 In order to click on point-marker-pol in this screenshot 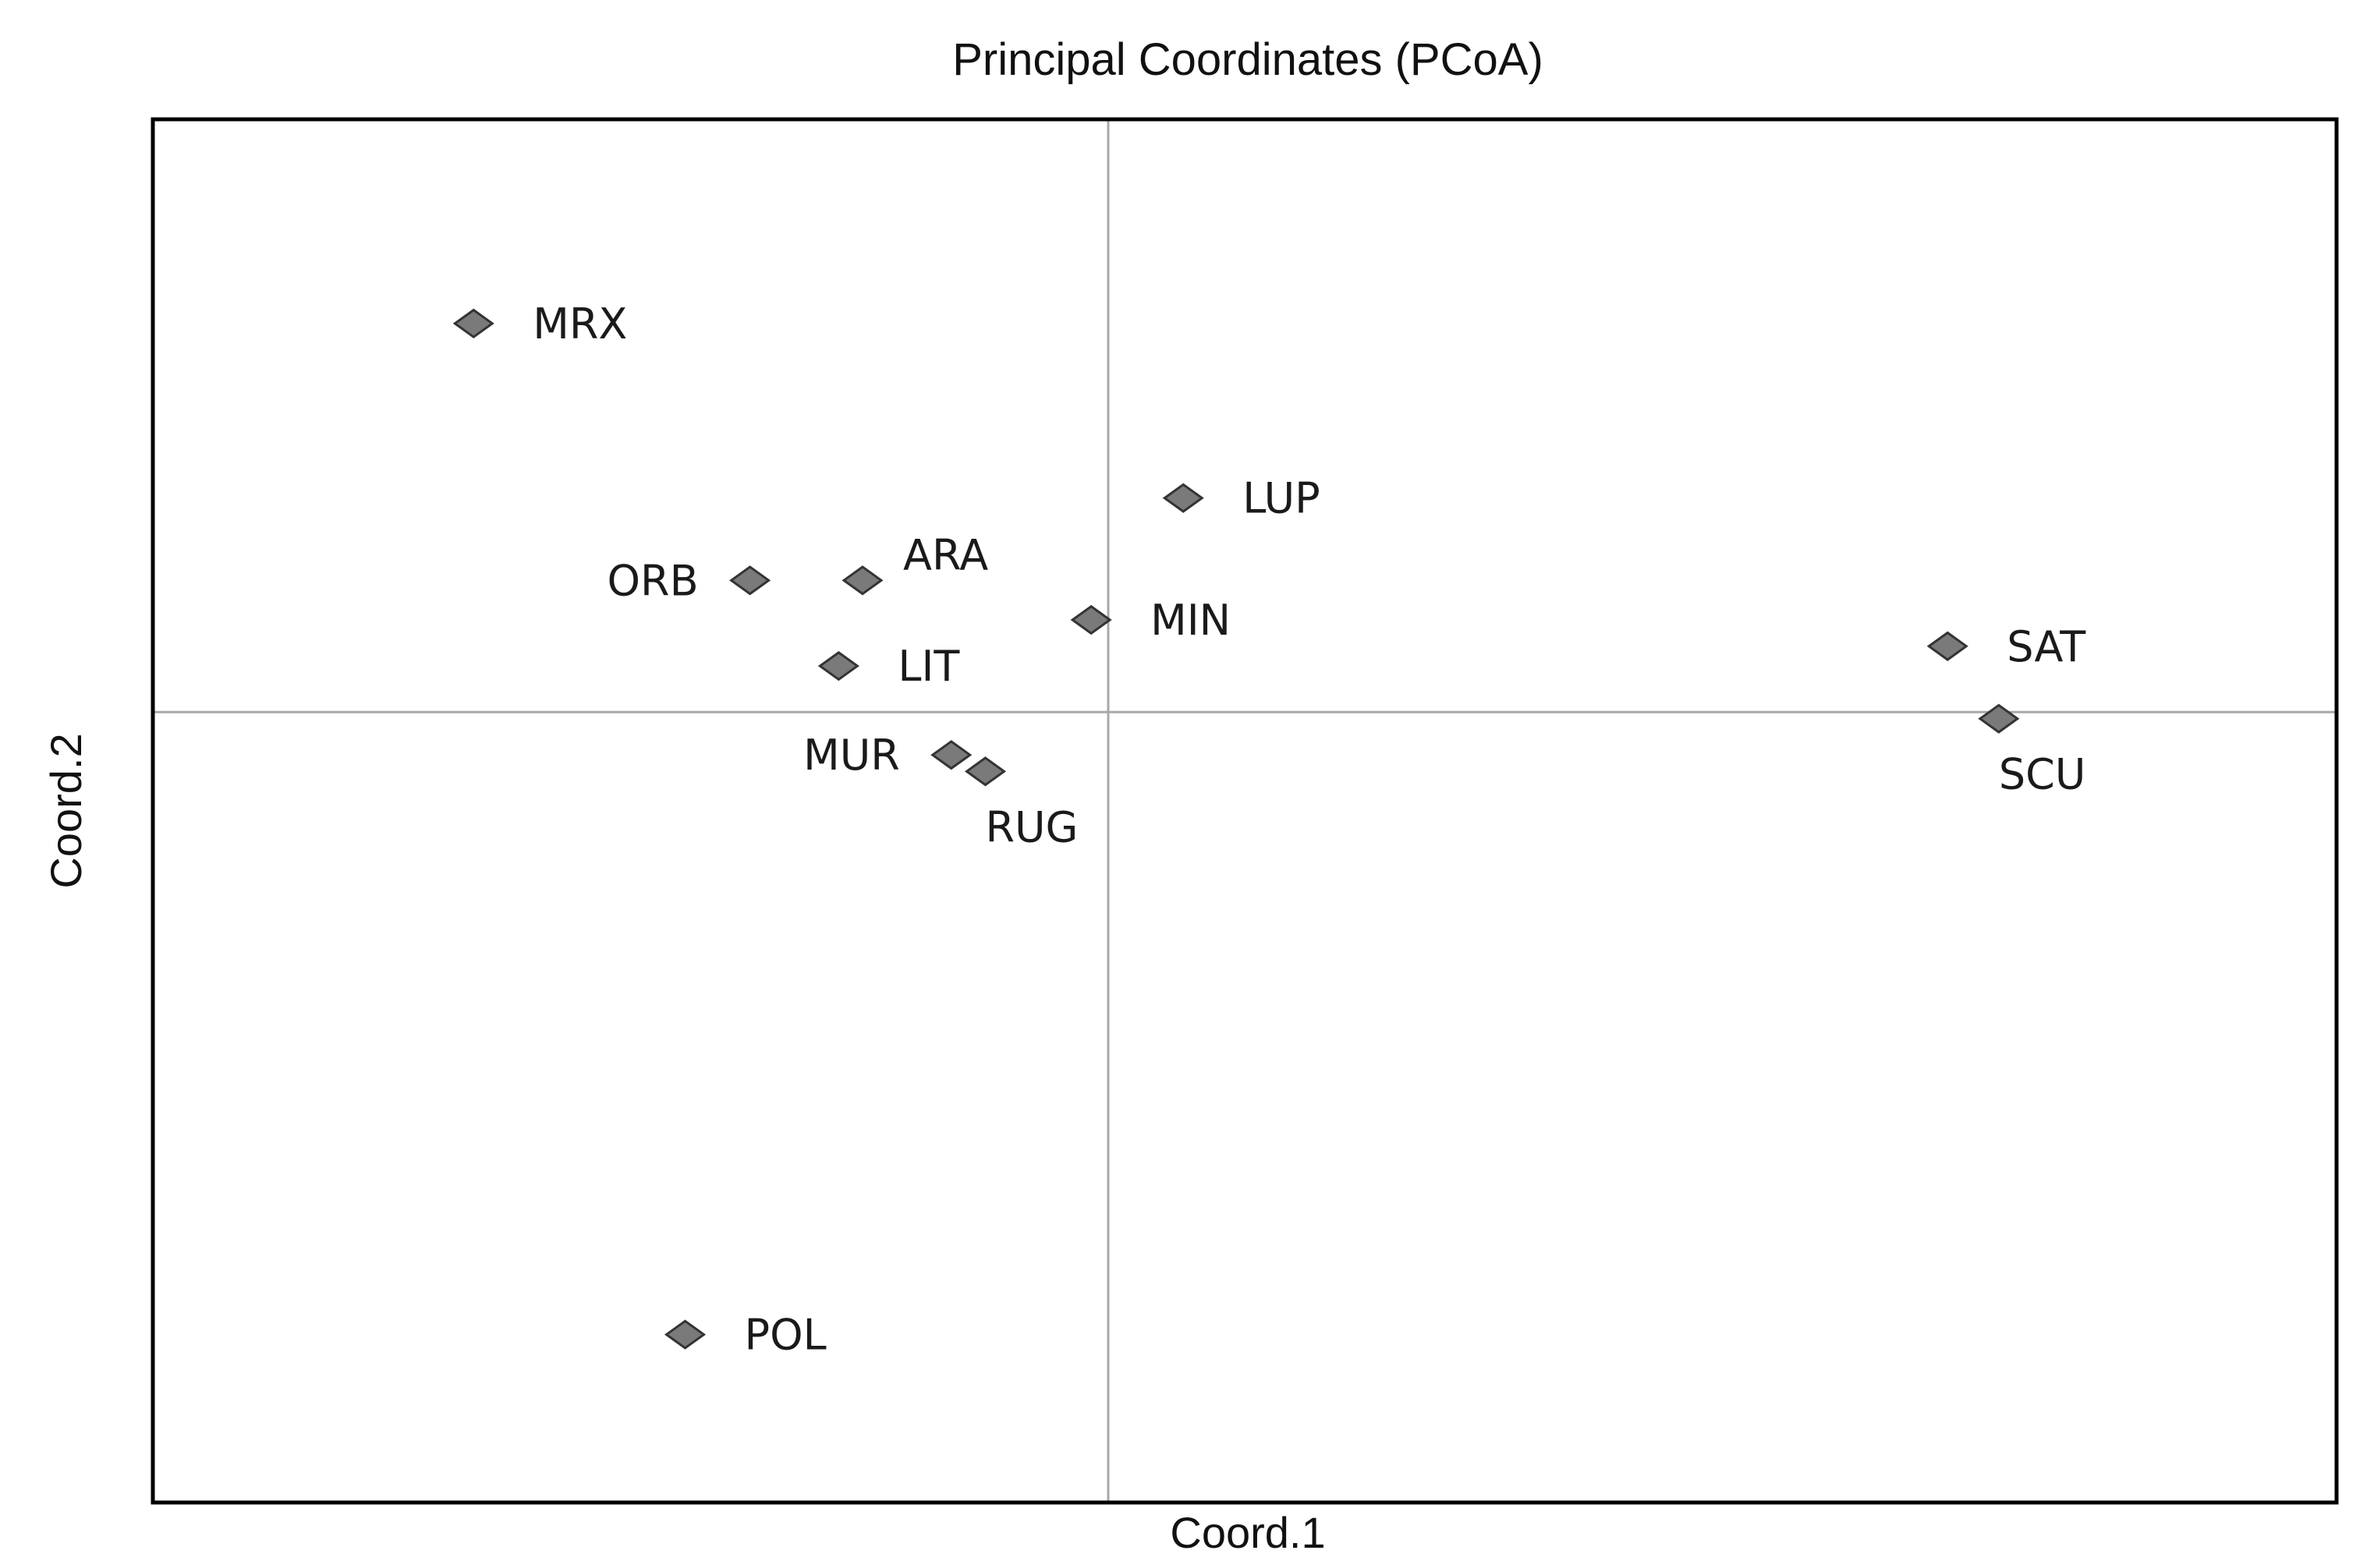, I will do `click(685, 1334)`.